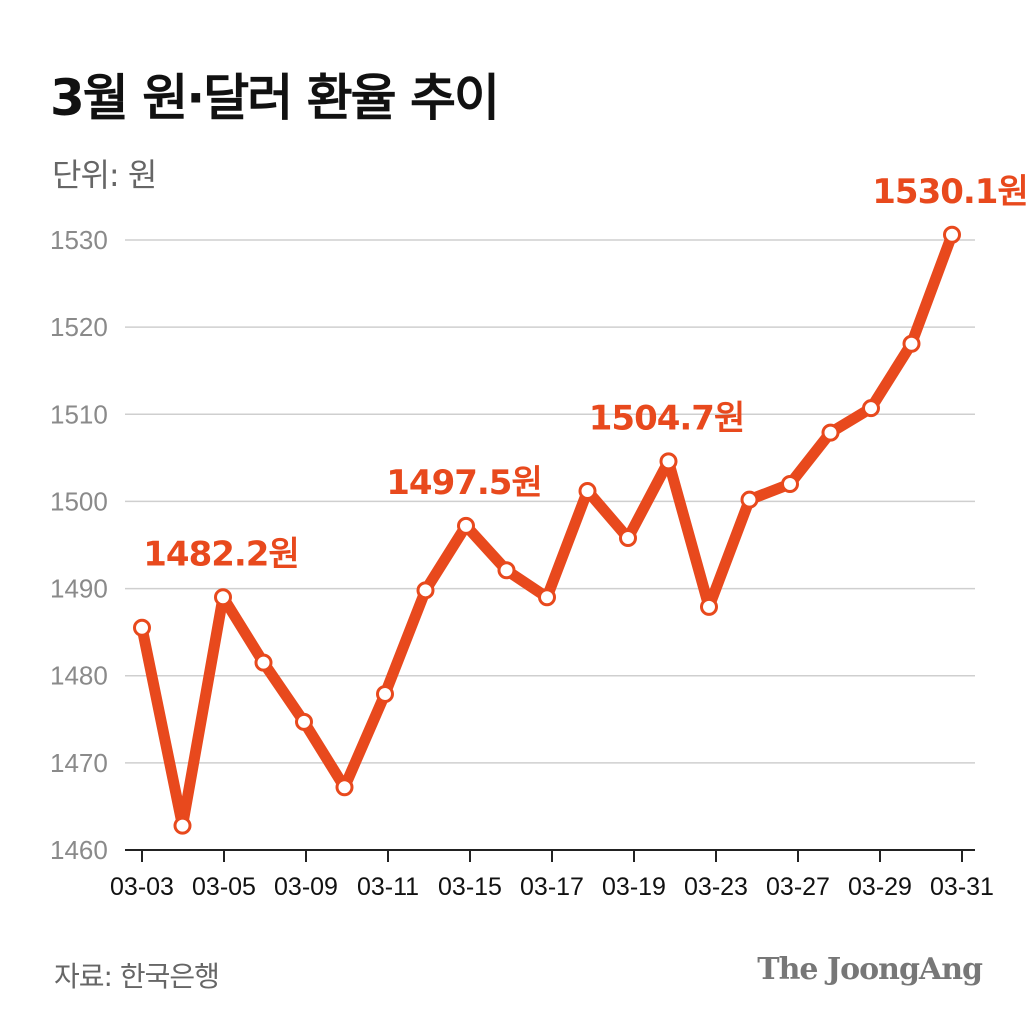  I want to click on y-tick-label: 1510, so click(79, 414).